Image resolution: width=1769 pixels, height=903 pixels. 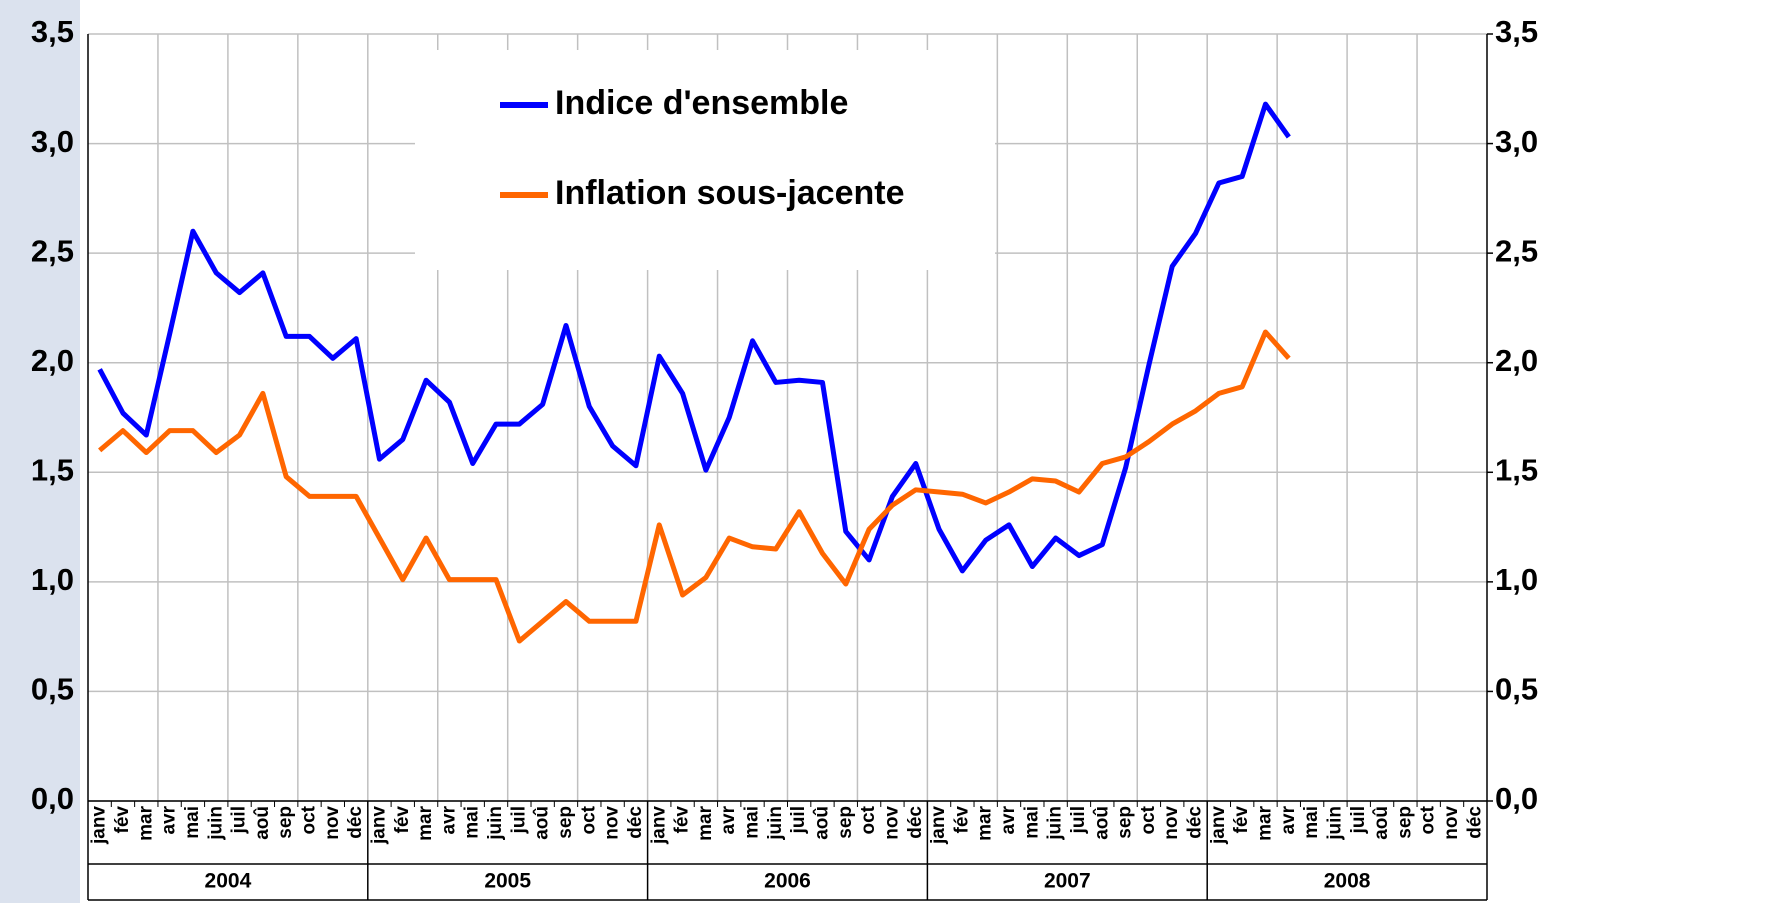 What do you see at coordinates (701, 103) in the screenshot?
I see `legend-label: Indice d'ensemble` at bounding box center [701, 103].